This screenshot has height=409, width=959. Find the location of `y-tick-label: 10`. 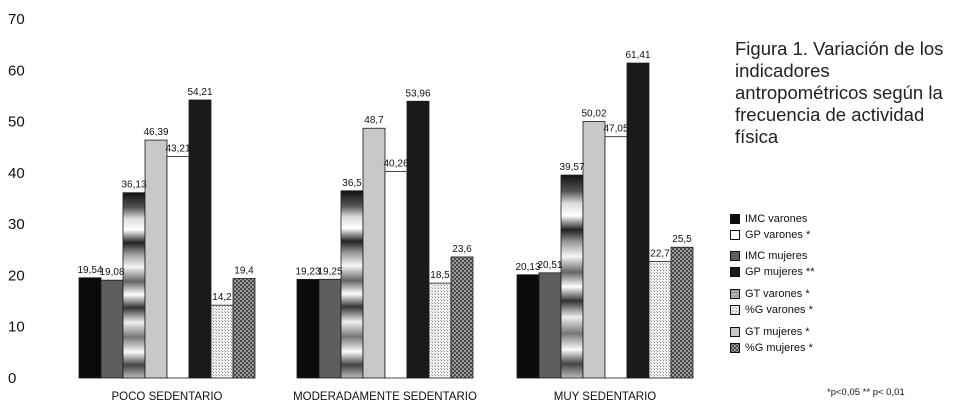

y-tick-label: 10 is located at coordinates (16, 327).